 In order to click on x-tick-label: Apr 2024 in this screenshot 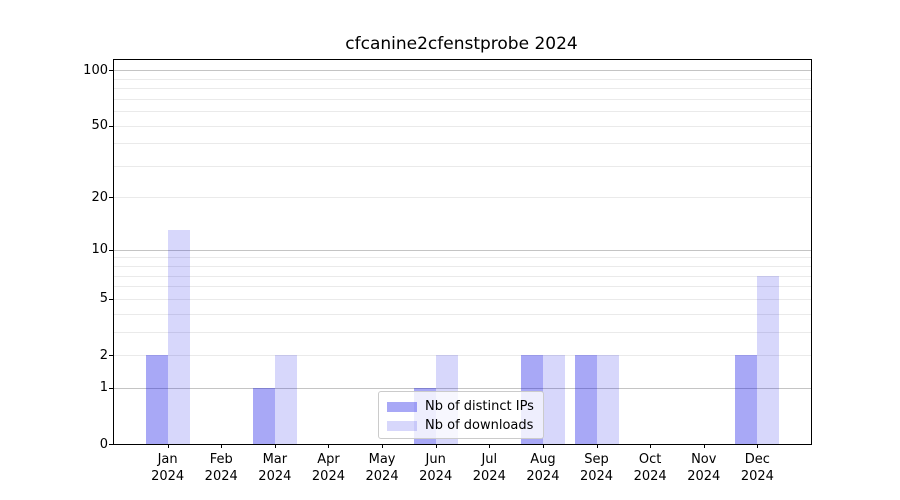, I will do `click(328, 468)`.